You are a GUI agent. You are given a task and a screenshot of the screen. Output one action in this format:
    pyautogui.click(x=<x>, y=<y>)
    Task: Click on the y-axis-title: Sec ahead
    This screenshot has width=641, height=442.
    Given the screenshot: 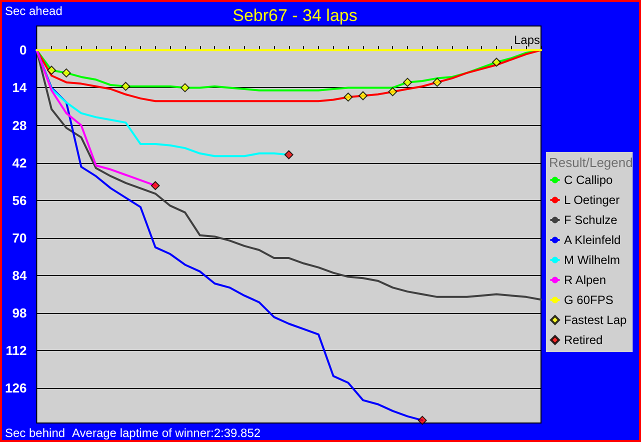 What is the action you would take?
    pyautogui.click(x=33, y=11)
    